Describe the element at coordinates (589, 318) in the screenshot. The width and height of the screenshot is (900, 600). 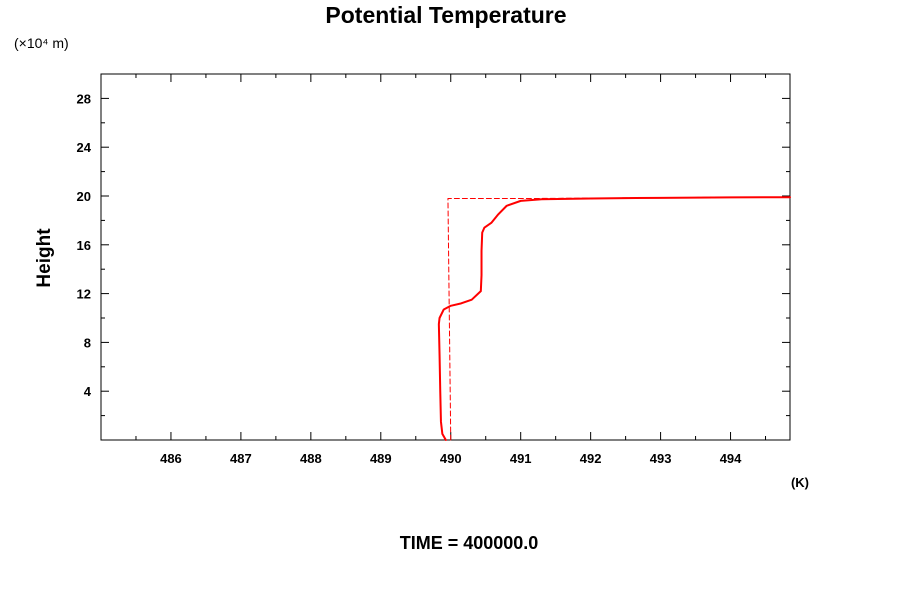
I see `series-line-dashed` at that location.